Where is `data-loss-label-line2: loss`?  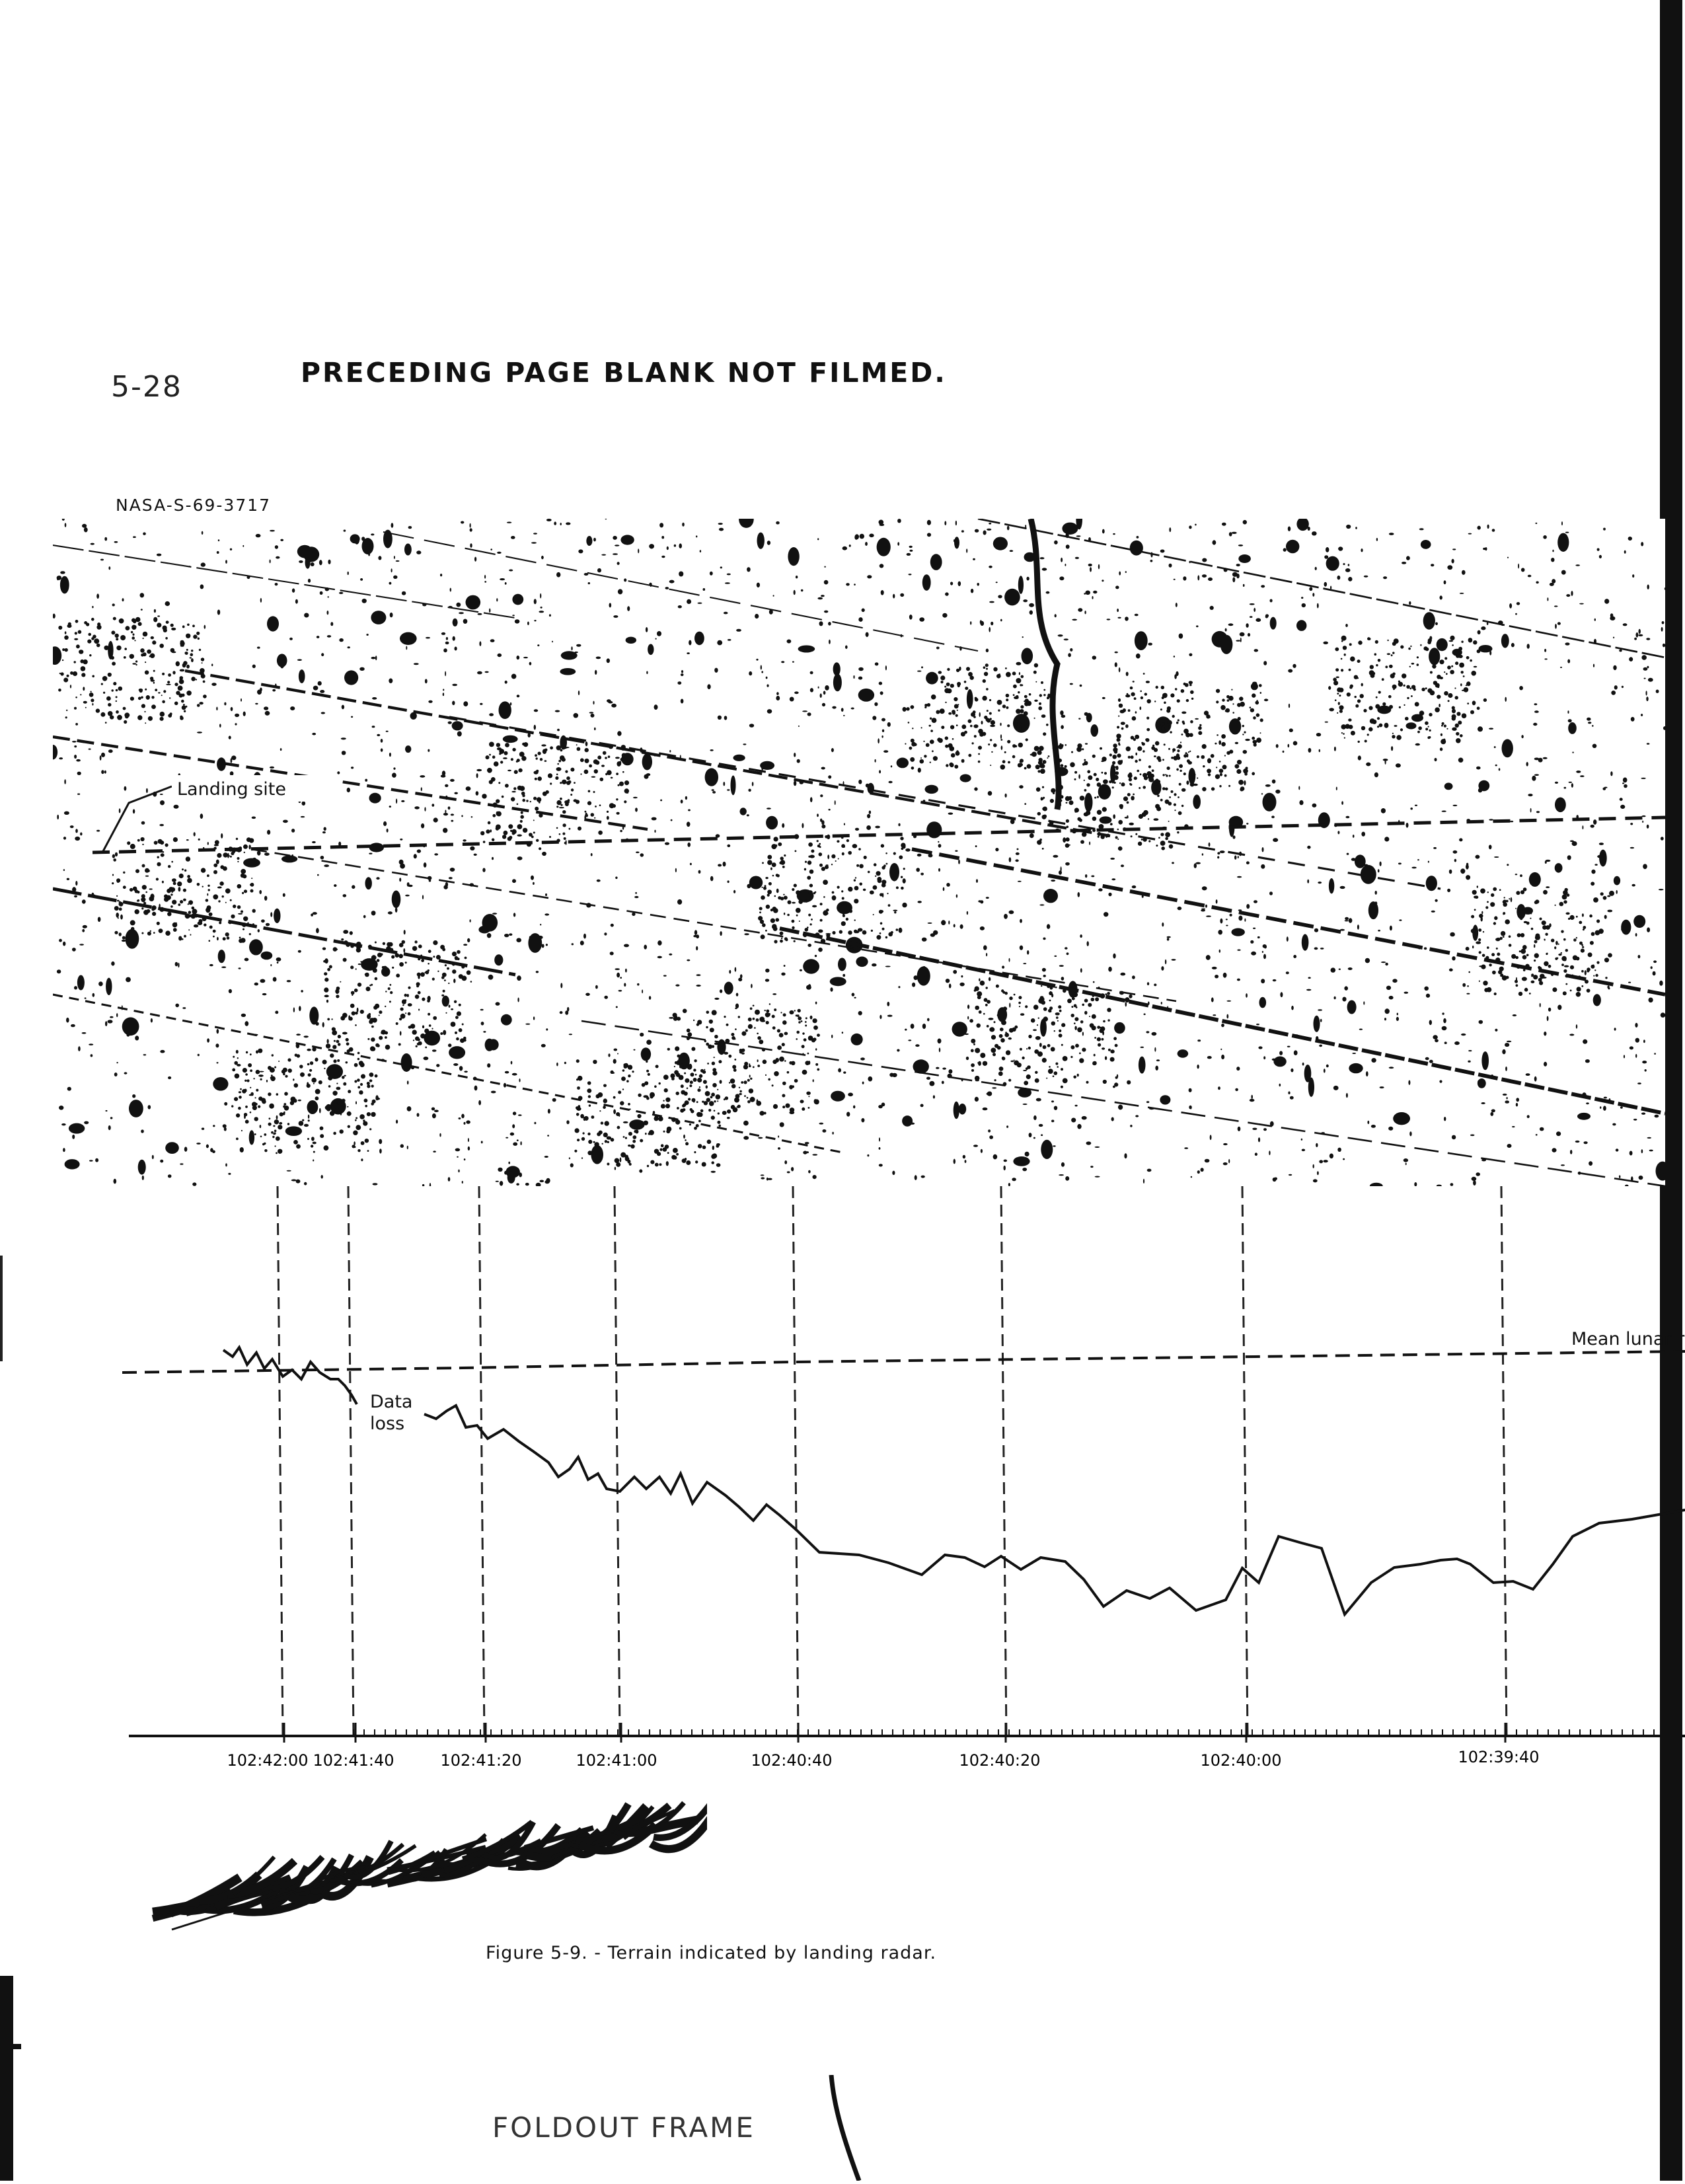 data-loss-label-line2: loss is located at coordinates (387, 1423).